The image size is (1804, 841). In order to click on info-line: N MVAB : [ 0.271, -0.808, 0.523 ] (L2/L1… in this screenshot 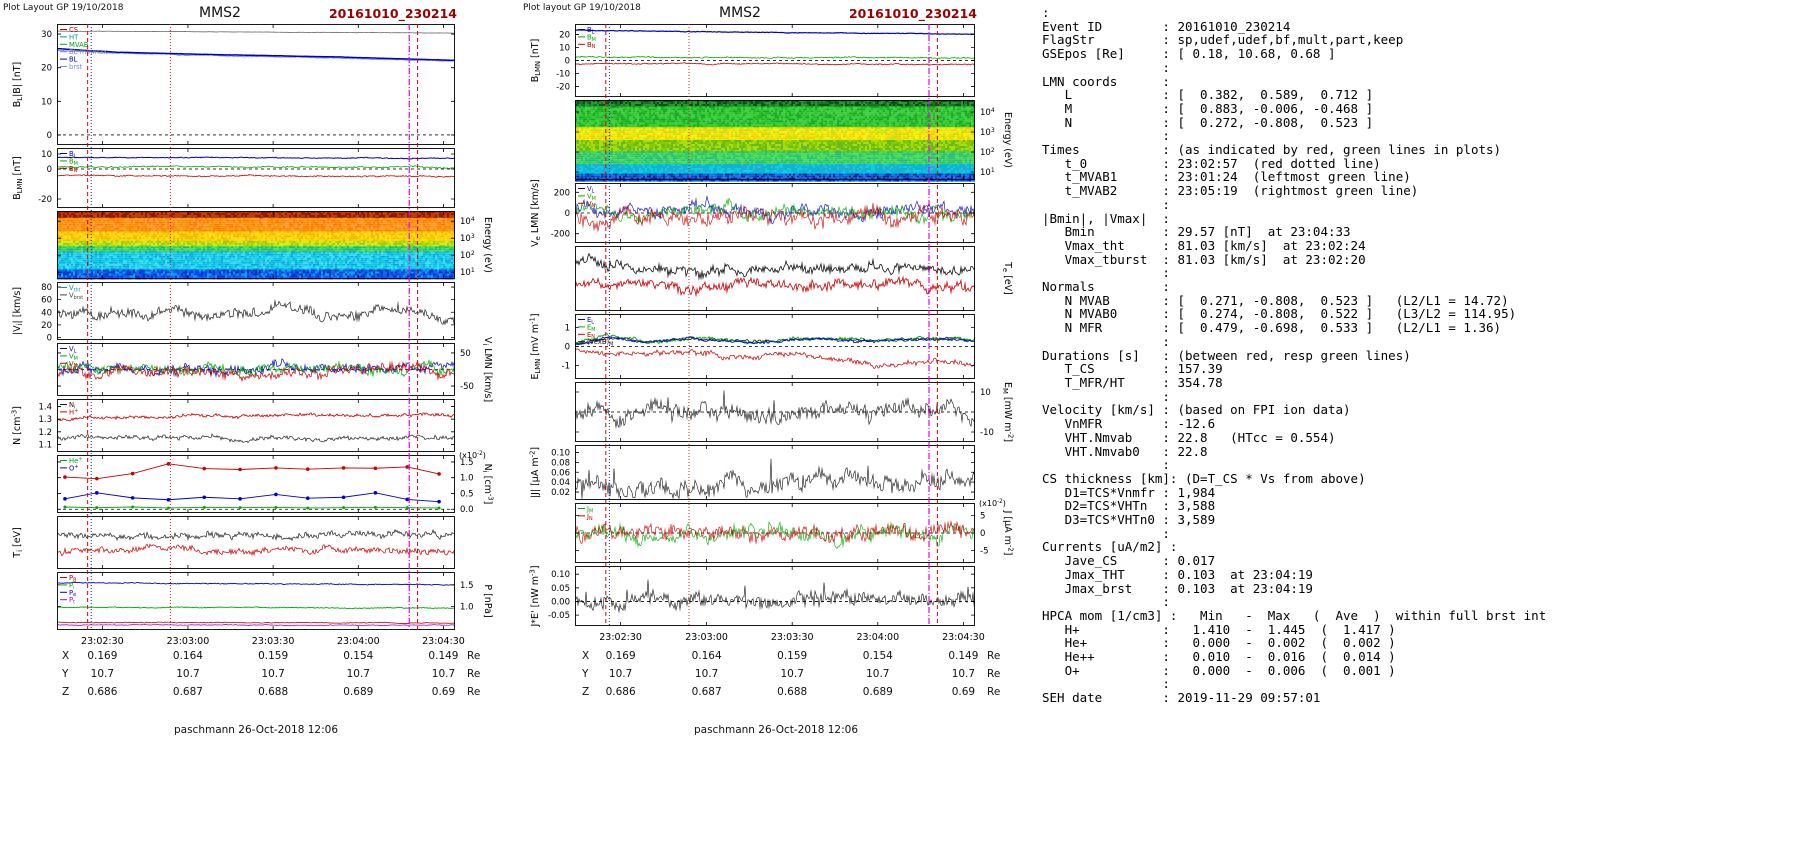, I will do `click(1275, 300)`.